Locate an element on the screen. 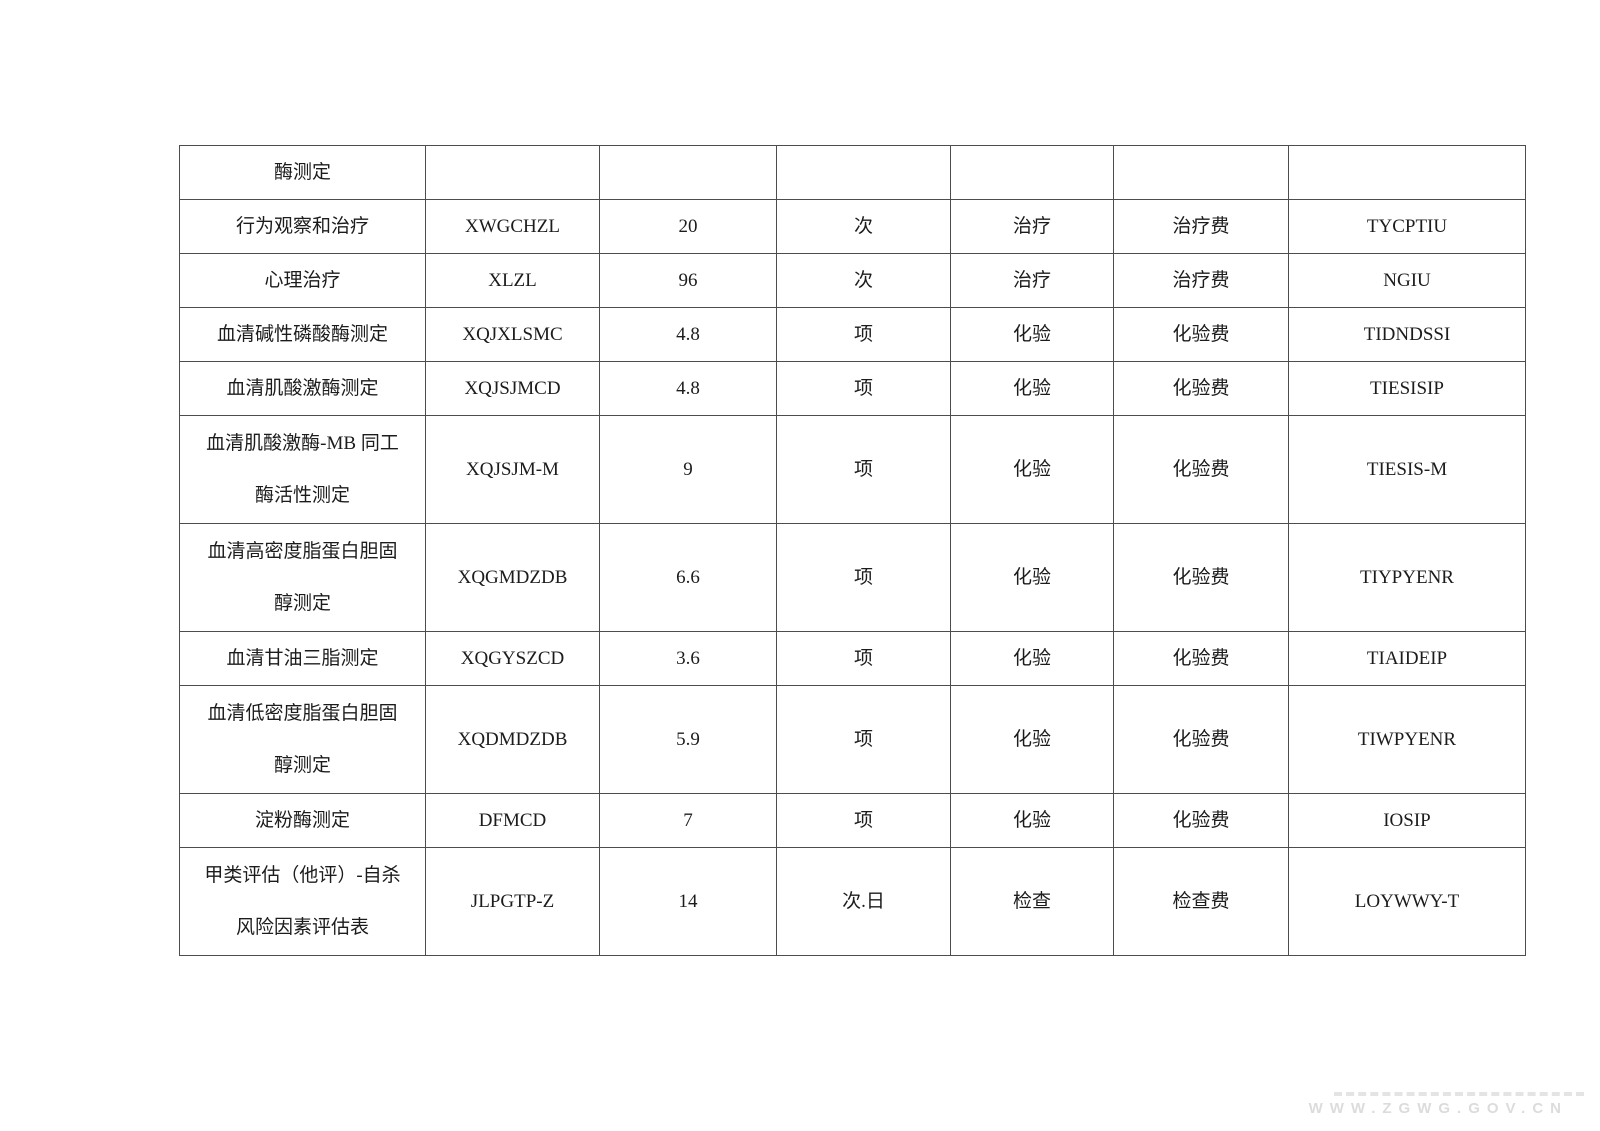 The height and width of the screenshot is (1131, 1600). table-row: 行为观察和治疗 XWGCHZL 20 次治疗 治疗费 TYCPTIU is located at coordinates (852, 226).